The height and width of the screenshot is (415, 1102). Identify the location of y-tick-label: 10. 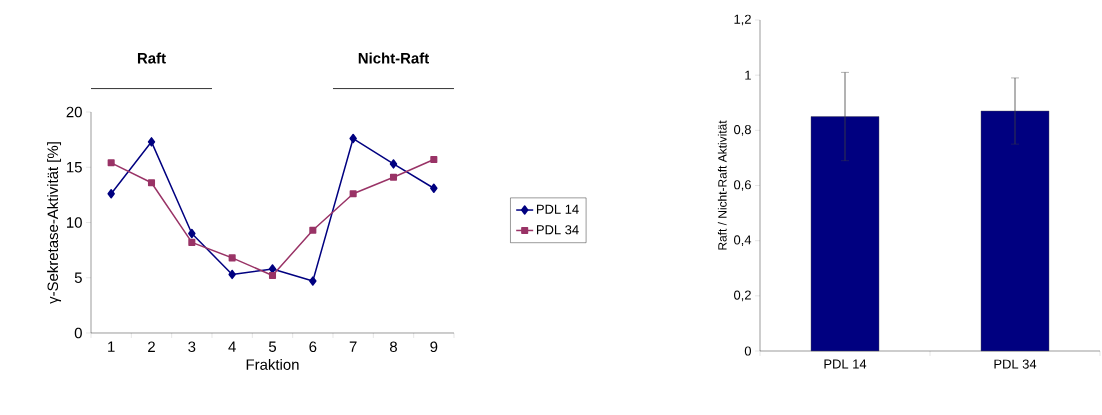
(74, 222).